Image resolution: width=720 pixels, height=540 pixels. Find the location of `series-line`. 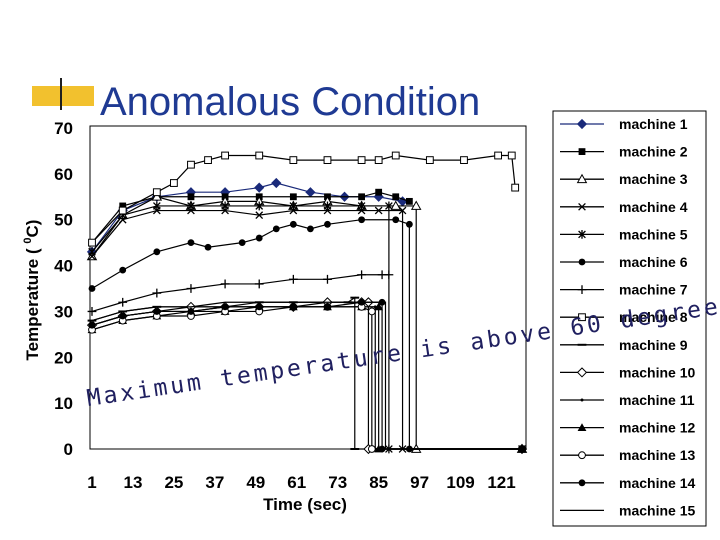

series-line is located at coordinates (240, 293).